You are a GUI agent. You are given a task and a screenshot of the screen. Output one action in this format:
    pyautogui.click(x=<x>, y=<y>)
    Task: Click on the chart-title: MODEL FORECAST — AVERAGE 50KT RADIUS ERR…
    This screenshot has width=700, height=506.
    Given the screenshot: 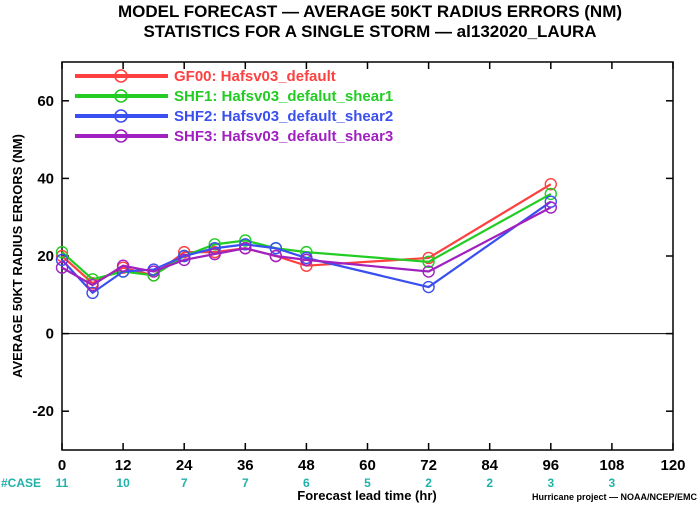 What is the action you would take?
    pyautogui.click(x=370, y=11)
    